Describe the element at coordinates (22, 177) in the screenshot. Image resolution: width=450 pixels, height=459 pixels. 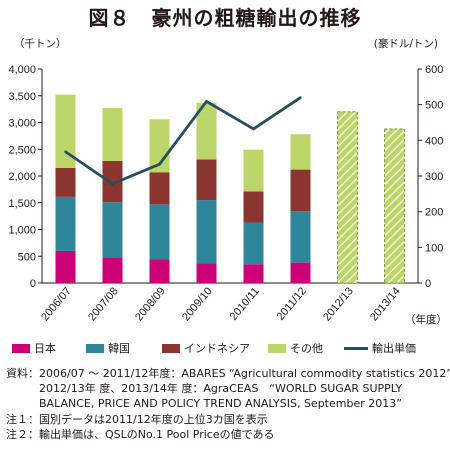
I see `left-tick-label: 2,000` at that location.